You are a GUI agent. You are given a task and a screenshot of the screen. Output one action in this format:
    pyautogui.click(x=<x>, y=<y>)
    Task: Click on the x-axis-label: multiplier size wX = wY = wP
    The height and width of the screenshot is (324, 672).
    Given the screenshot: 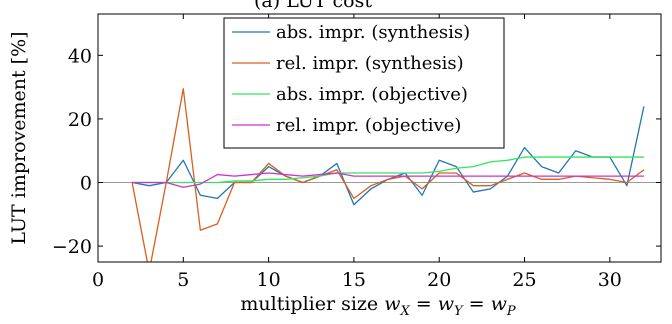 What is the action you would take?
    pyautogui.click(x=378, y=306)
    